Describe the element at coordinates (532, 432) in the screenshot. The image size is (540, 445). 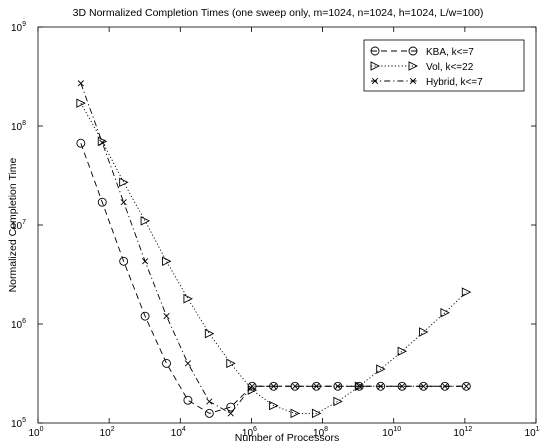
I see `x-tick-label: 10¹⁴` at that location.